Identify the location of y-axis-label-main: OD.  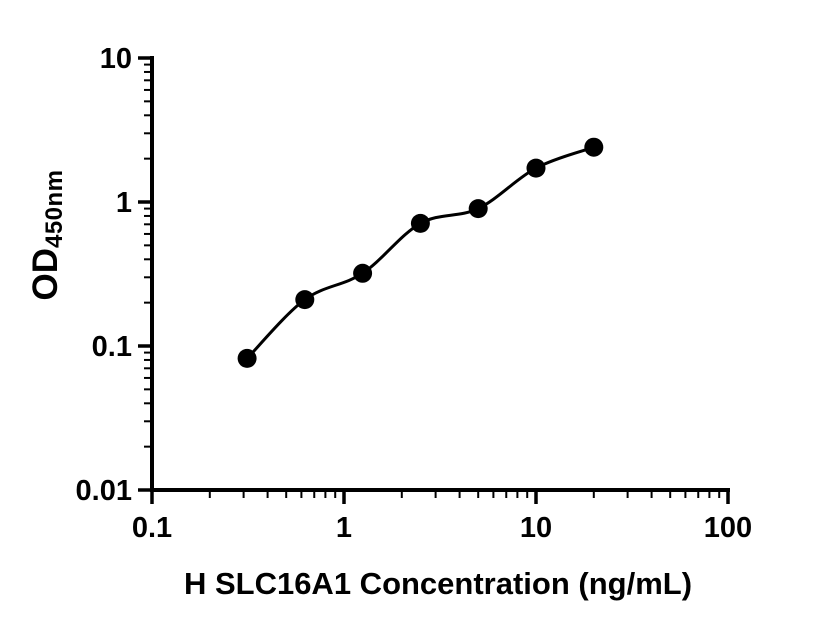
(45, 274).